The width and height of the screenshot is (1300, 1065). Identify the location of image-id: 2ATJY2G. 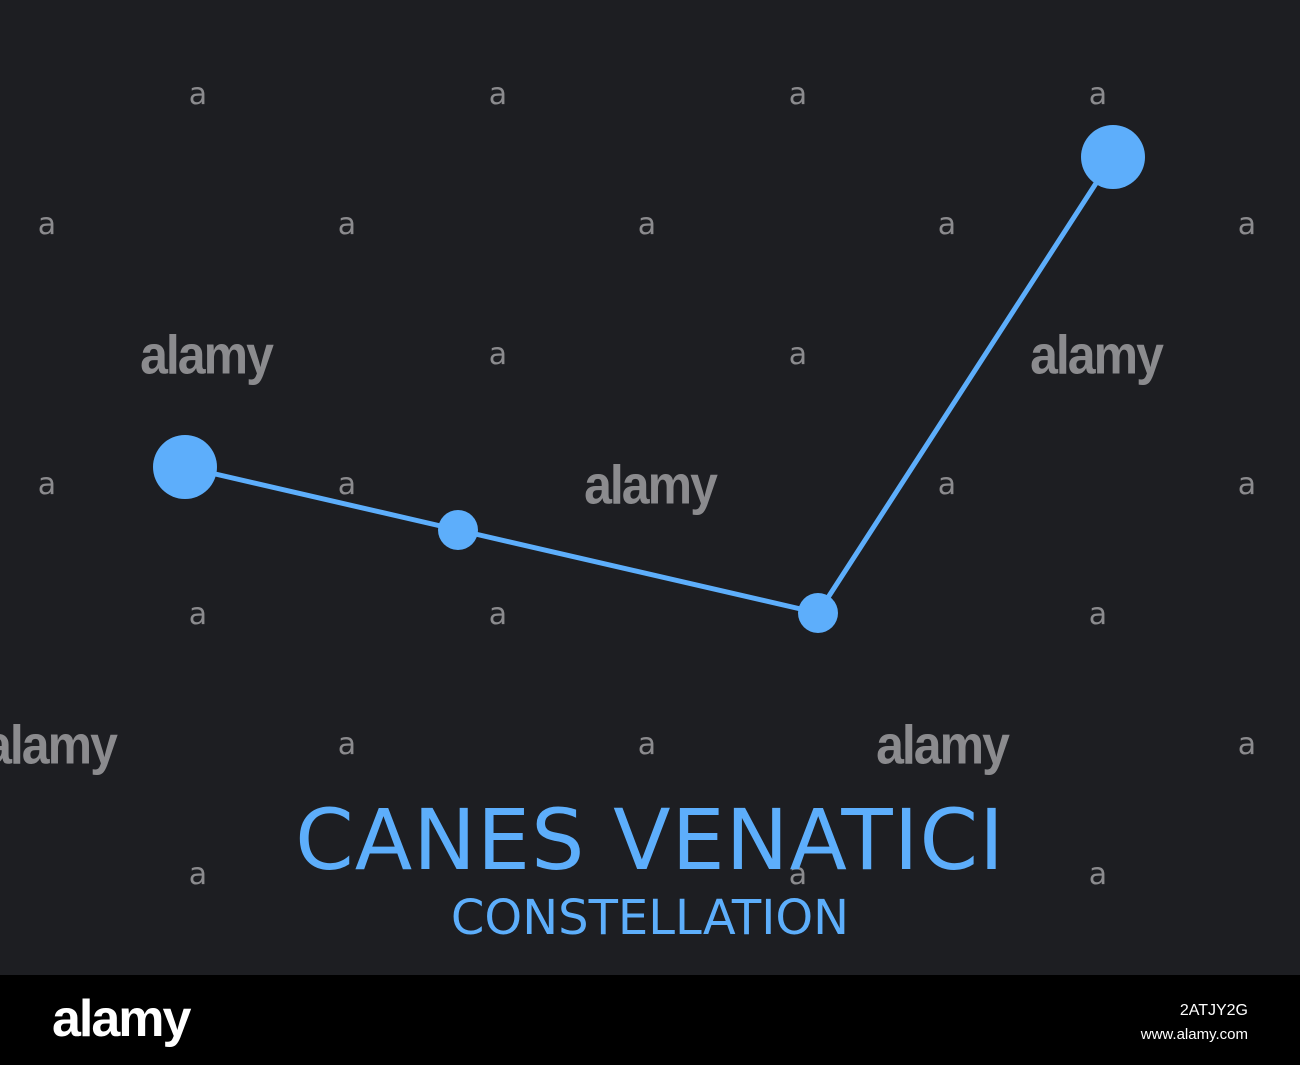
(1213, 1010).